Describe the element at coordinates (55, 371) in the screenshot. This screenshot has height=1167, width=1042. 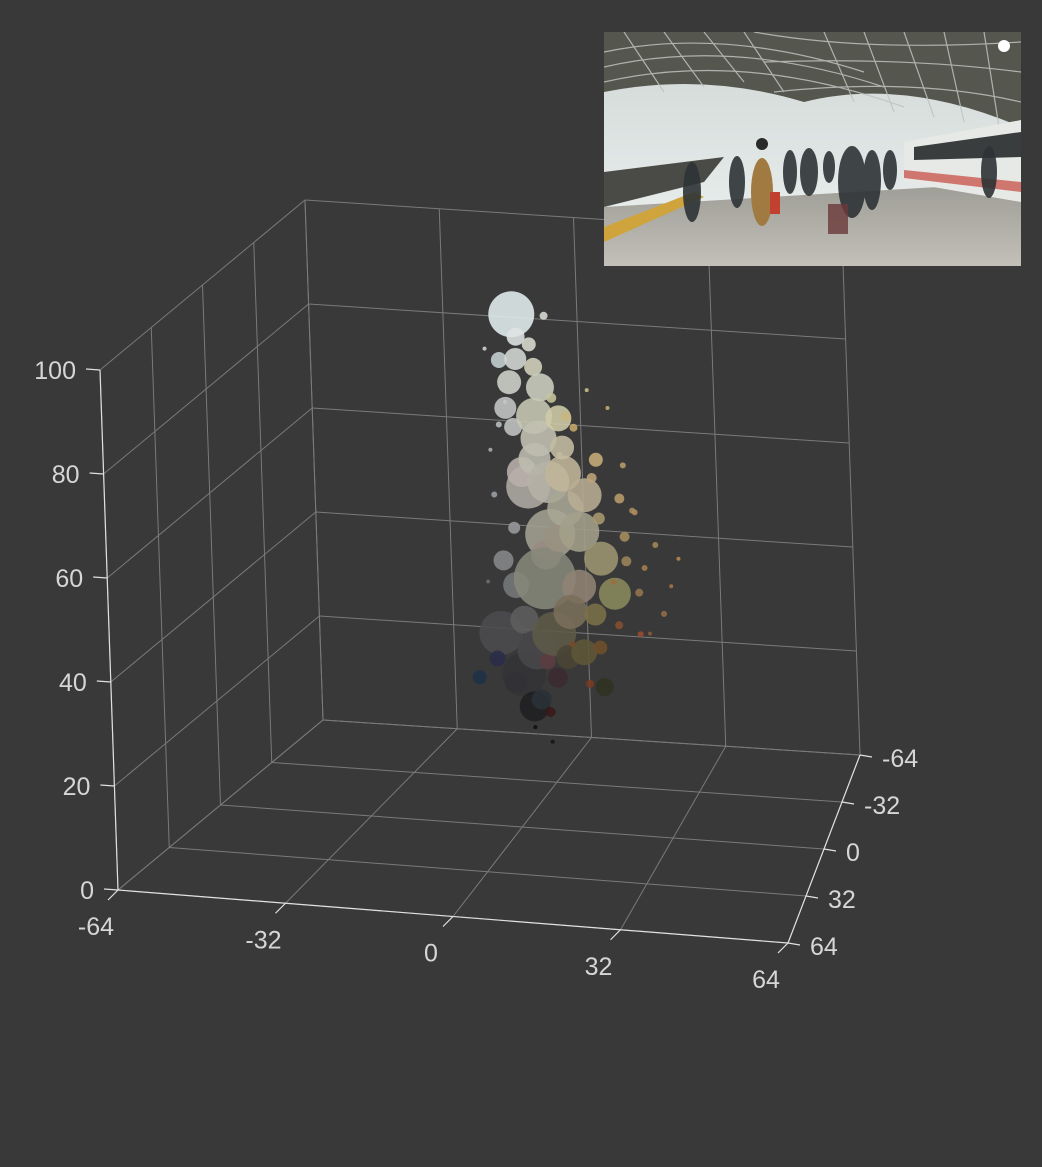
I see `z-tick-label: 100` at that location.